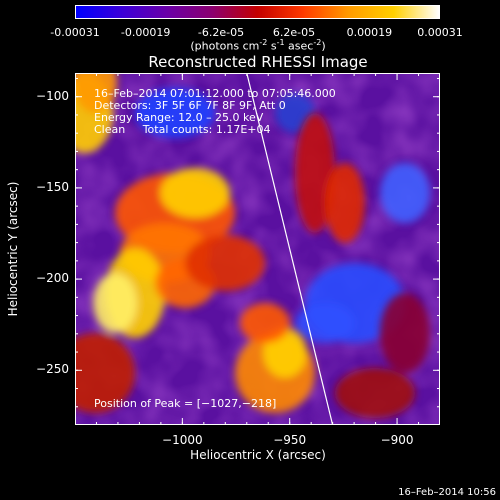 The width and height of the screenshot is (500, 500). What do you see at coordinates (75, 32) in the screenshot?
I see `colorbar-tick-label: -0.00031` at bounding box center [75, 32].